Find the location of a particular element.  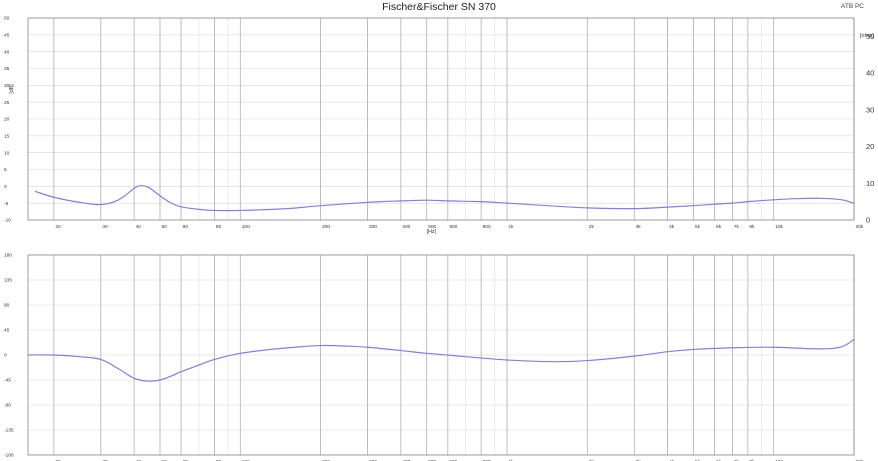

phase-curve is located at coordinates (441, 360).